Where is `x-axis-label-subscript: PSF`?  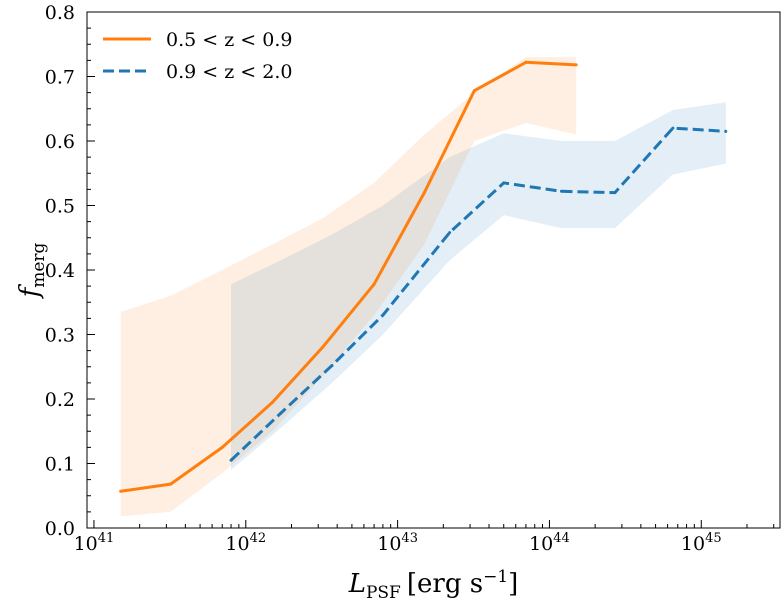 x-axis-label-subscript: PSF is located at coordinates (383, 593).